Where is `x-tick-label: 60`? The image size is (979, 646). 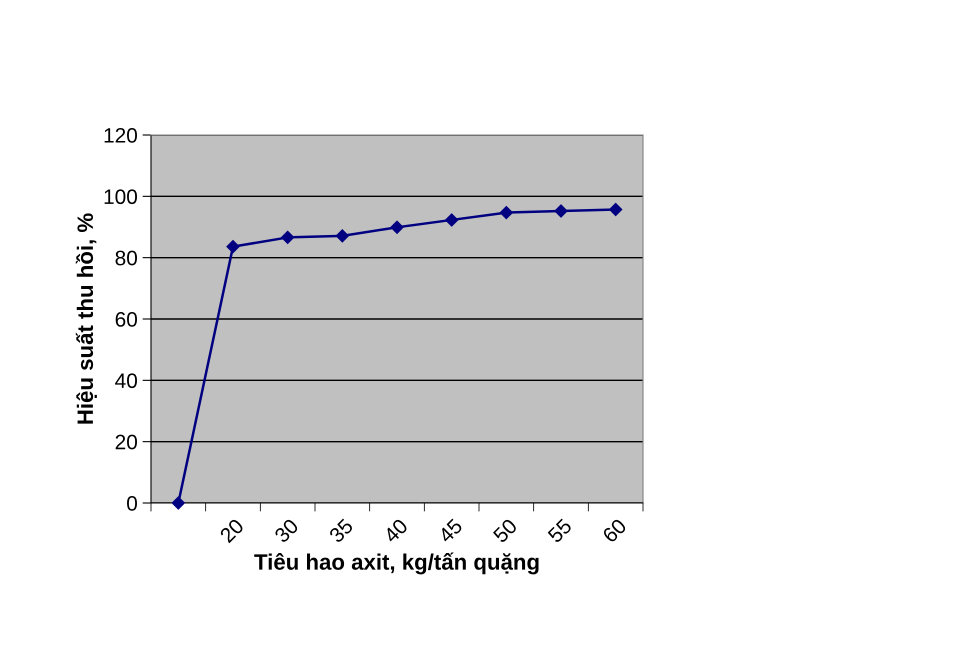
x-tick-label: 60 is located at coordinates (615, 531).